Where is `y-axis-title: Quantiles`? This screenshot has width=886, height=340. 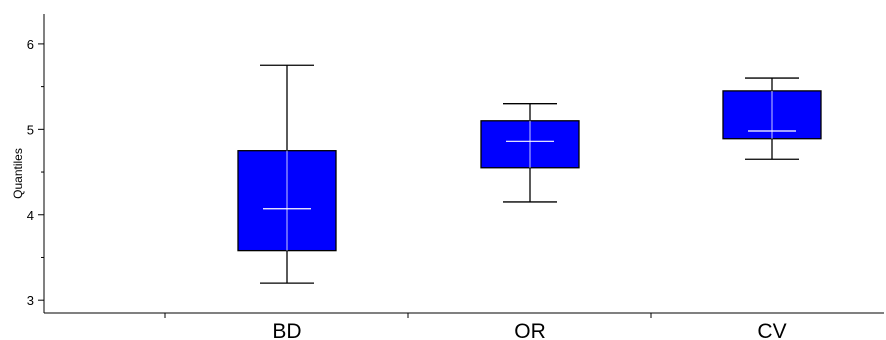 y-axis-title: Quantiles is located at coordinates (18, 173).